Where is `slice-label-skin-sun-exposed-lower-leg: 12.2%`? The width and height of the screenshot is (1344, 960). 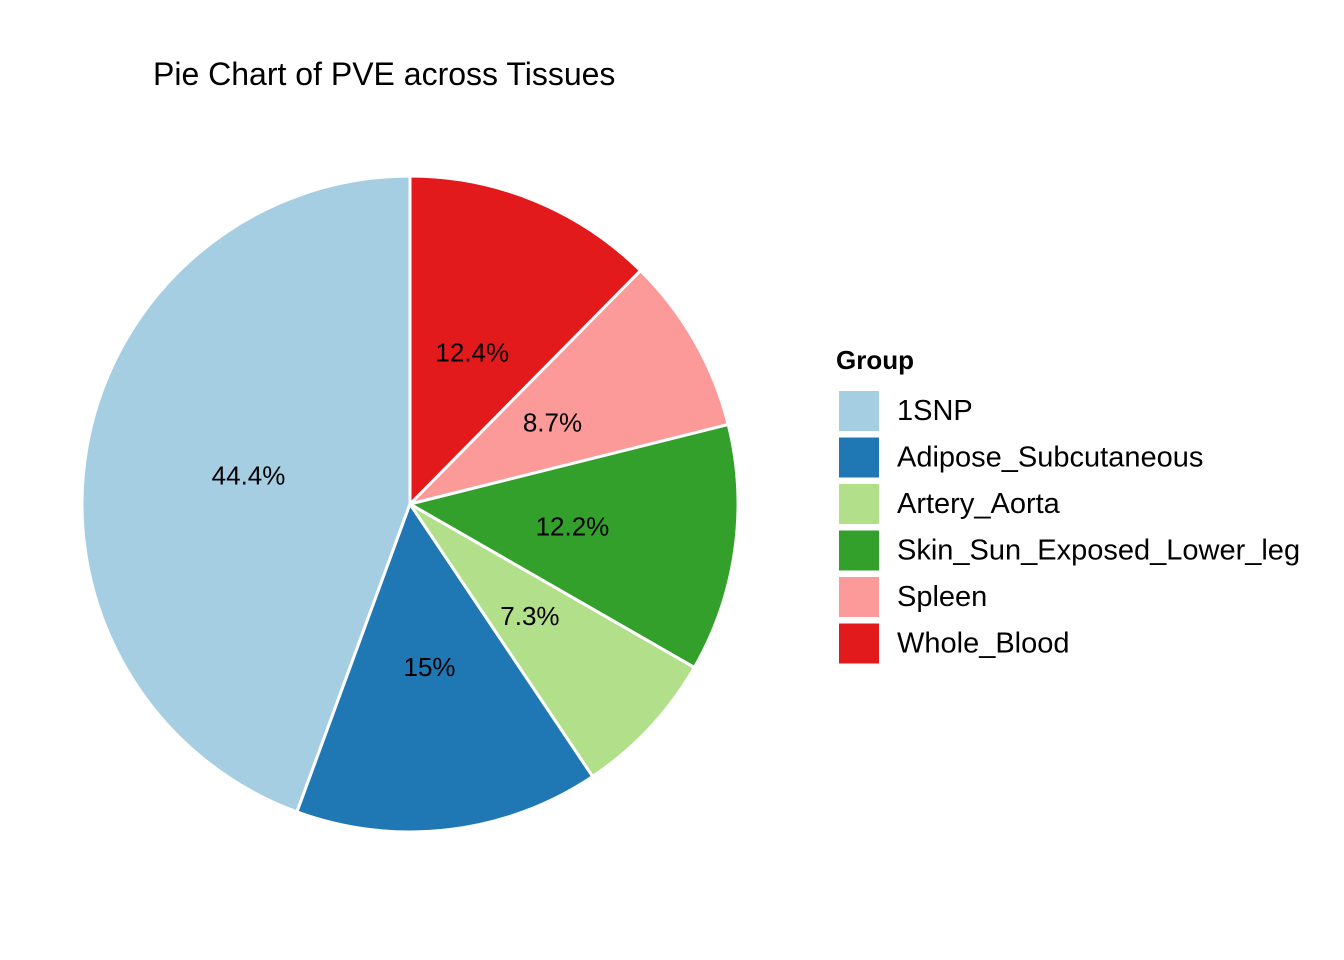
slice-label-skin-sun-exposed-lower-leg: 12.2% is located at coordinates (573, 527).